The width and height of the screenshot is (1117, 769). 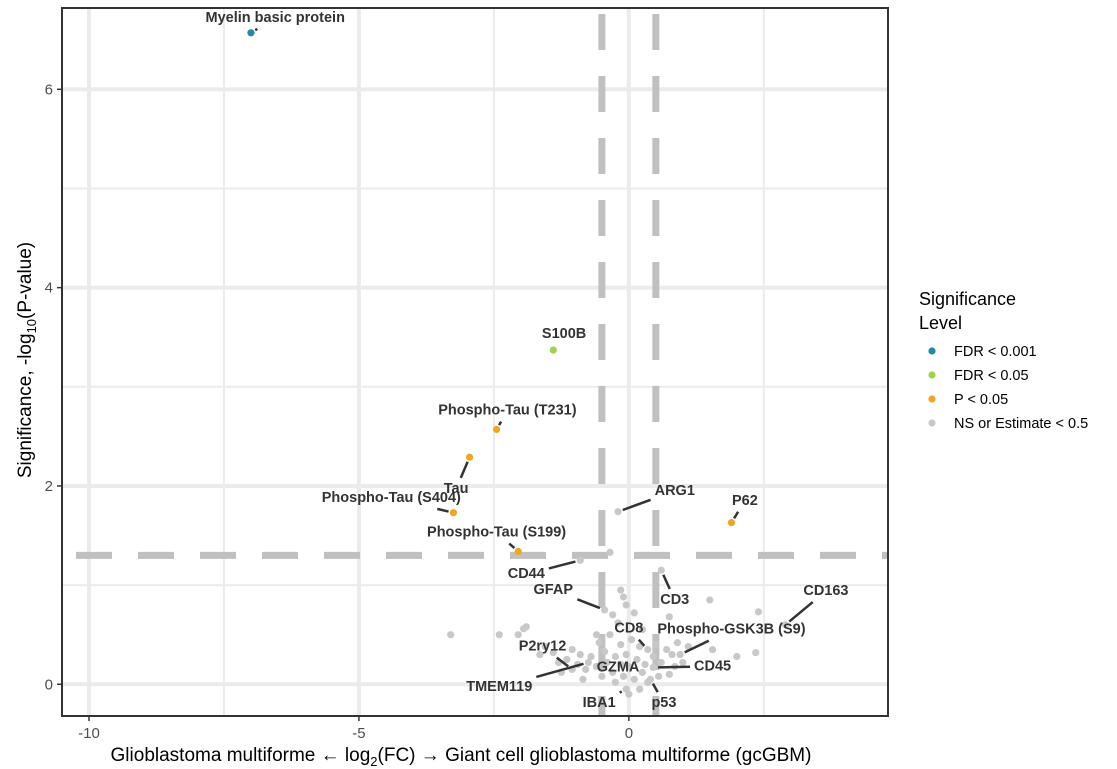 I want to click on legend-label: P < 0.05, so click(x=981, y=400).